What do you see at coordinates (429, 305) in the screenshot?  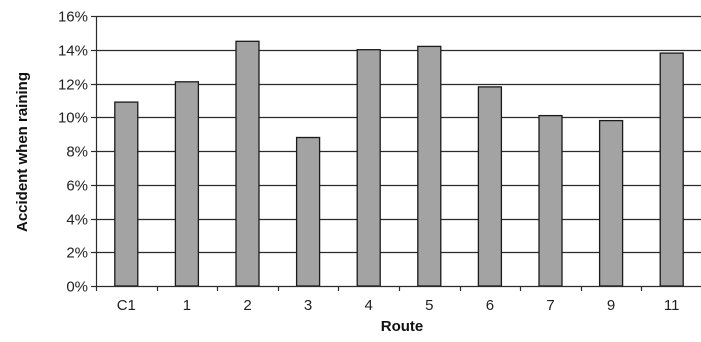 I see `x-tick-label: 5` at bounding box center [429, 305].